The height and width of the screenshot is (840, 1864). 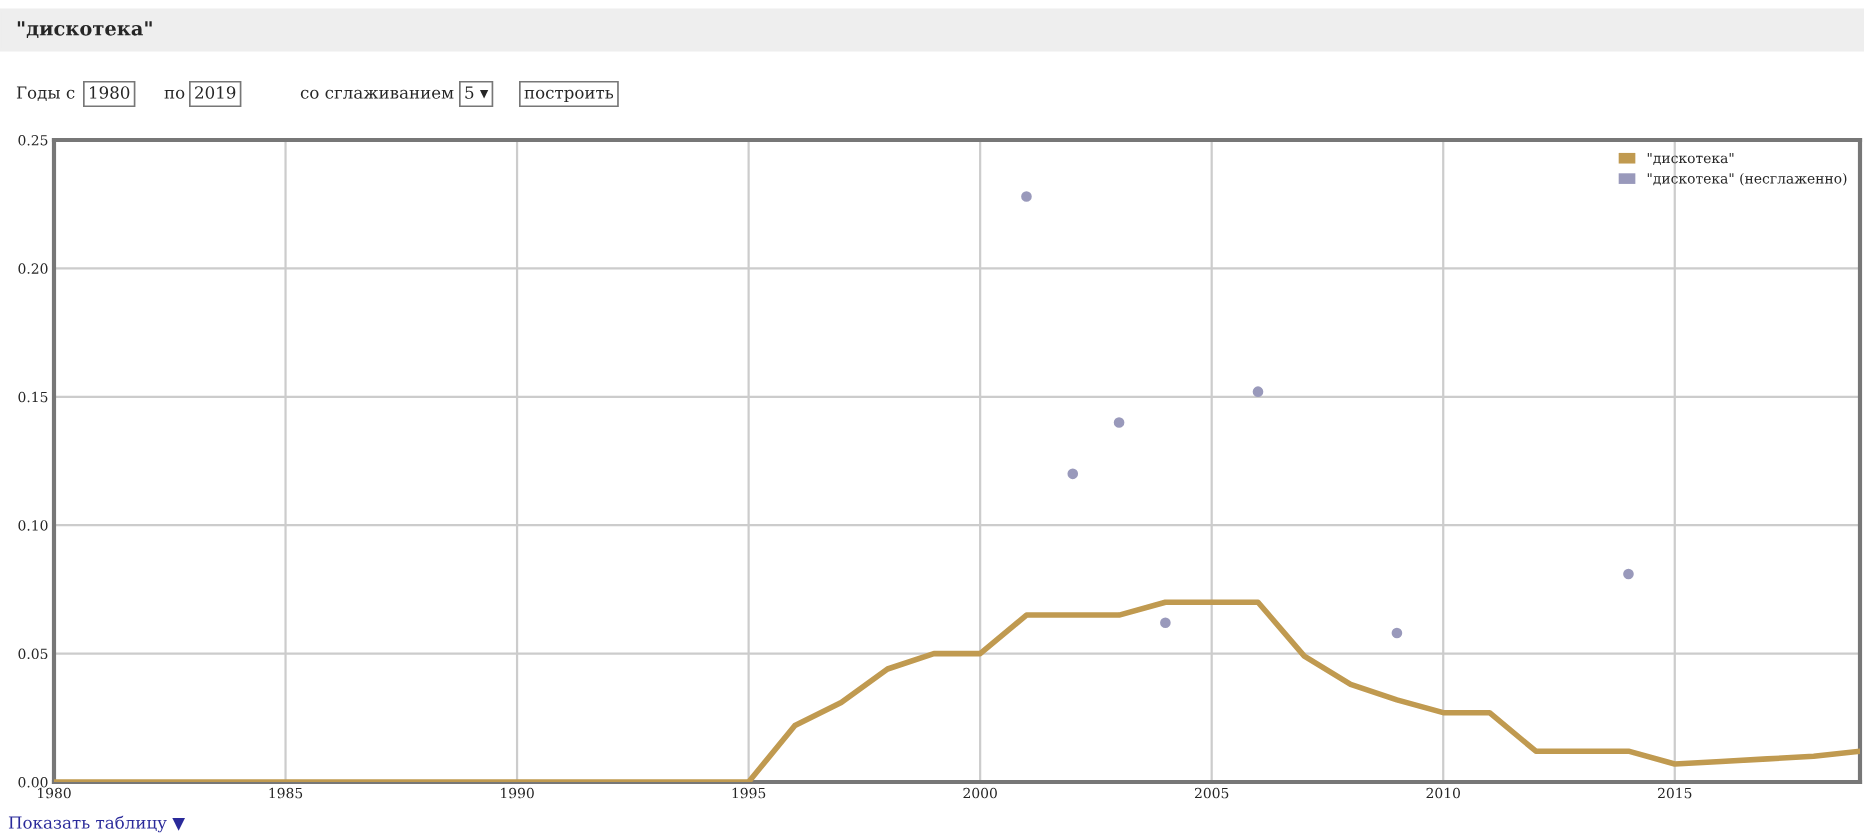 I want to click on text: 5 ▾, so click(x=477, y=92).